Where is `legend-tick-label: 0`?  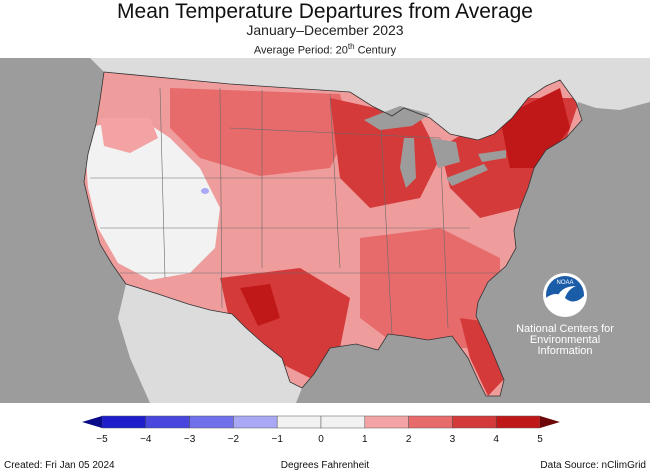
legend-tick-label: 0 is located at coordinates (321, 439).